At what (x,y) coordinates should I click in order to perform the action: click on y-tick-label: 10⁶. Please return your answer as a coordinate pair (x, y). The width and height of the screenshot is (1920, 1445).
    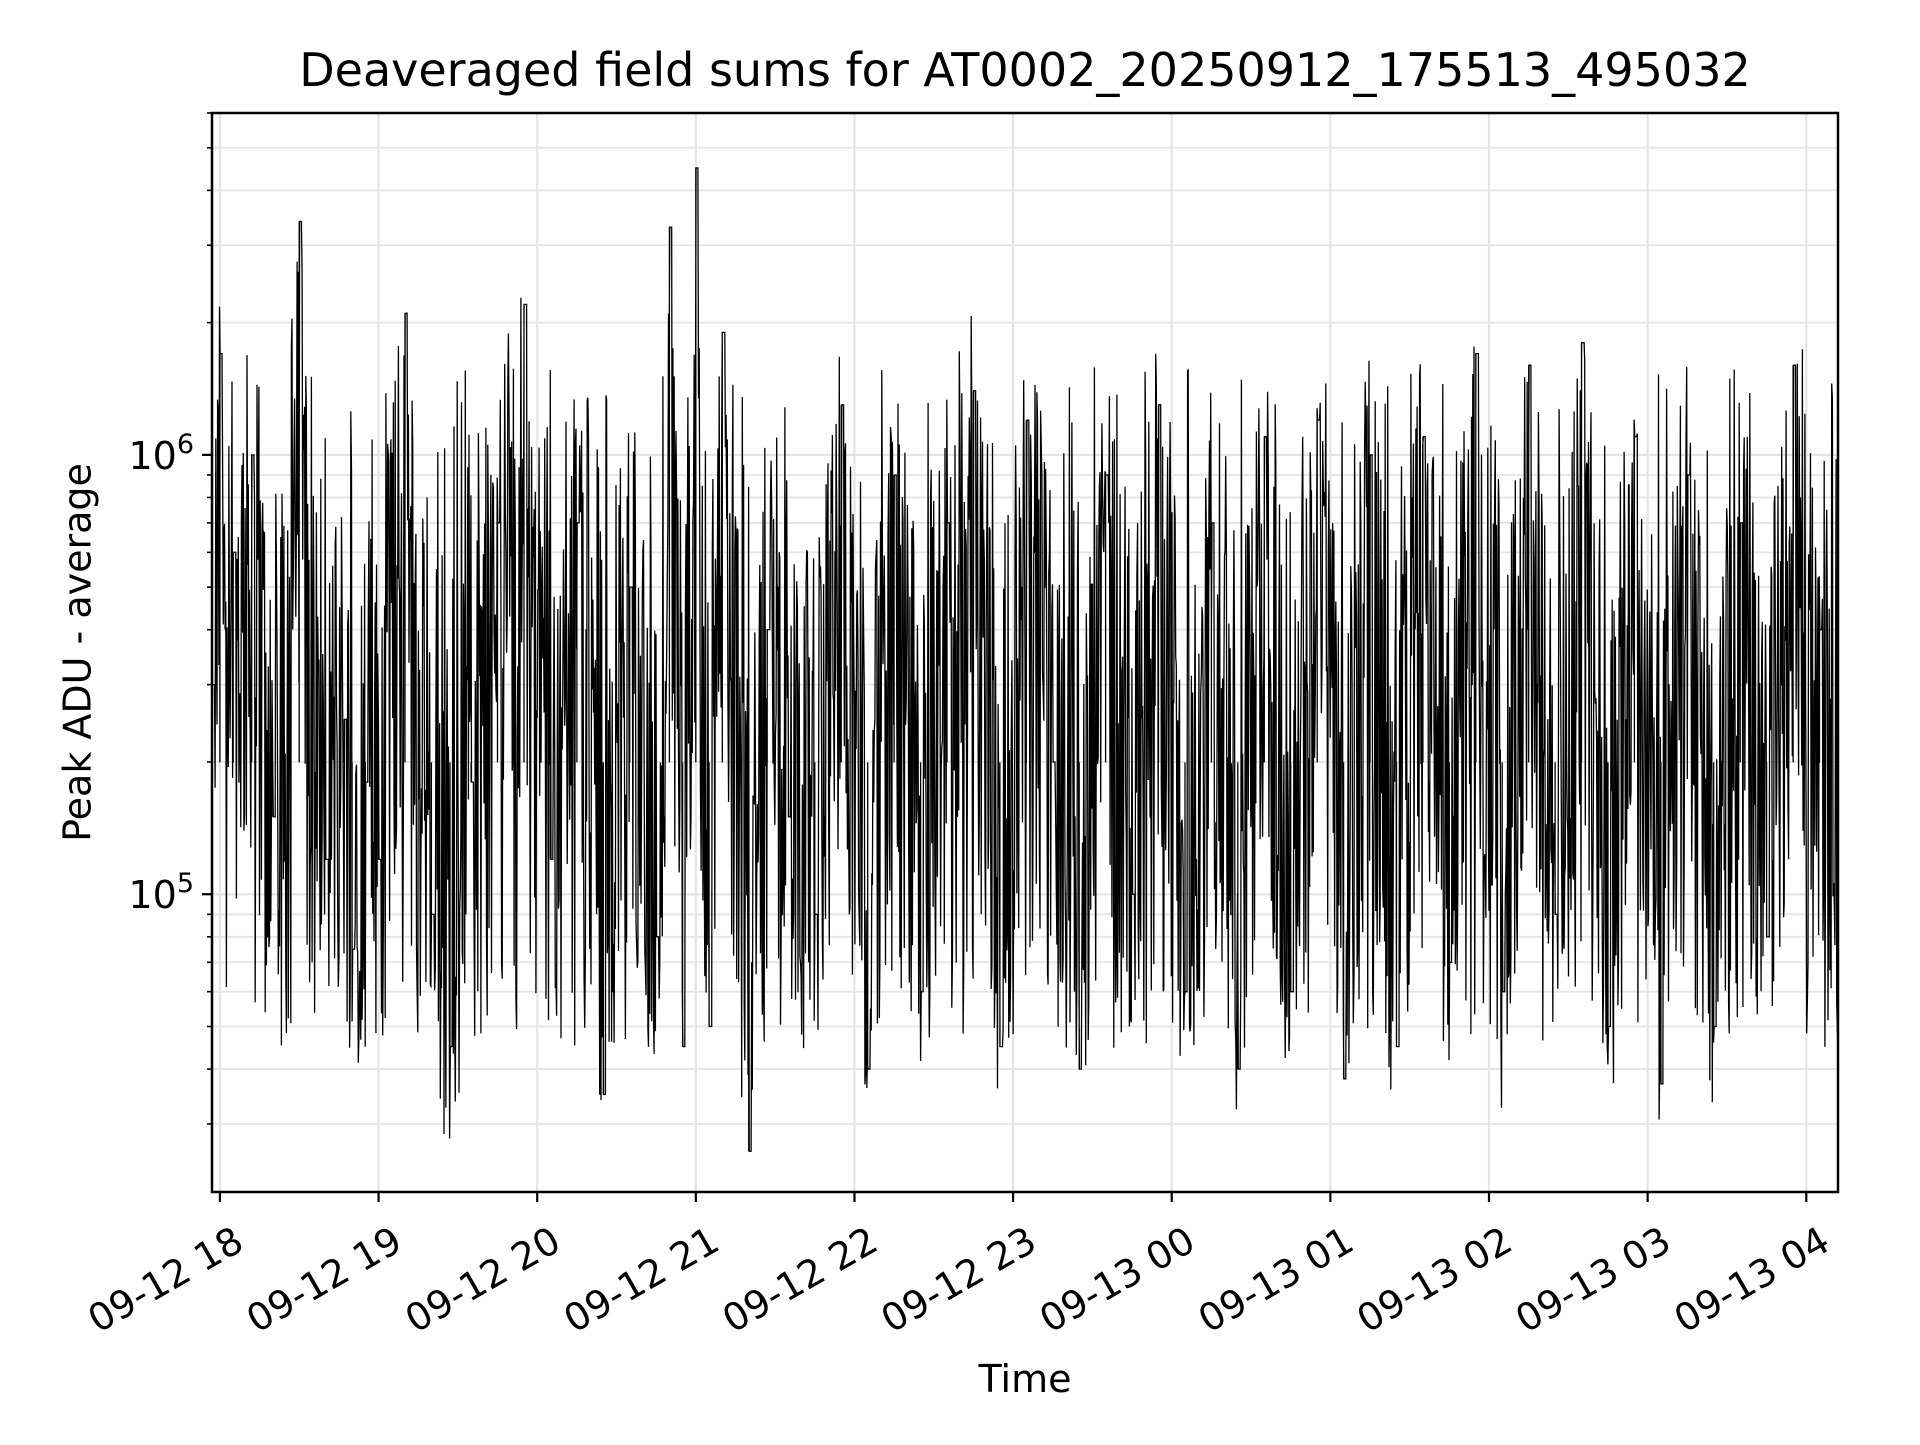
    Looking at the image, I should click on (161, 453).